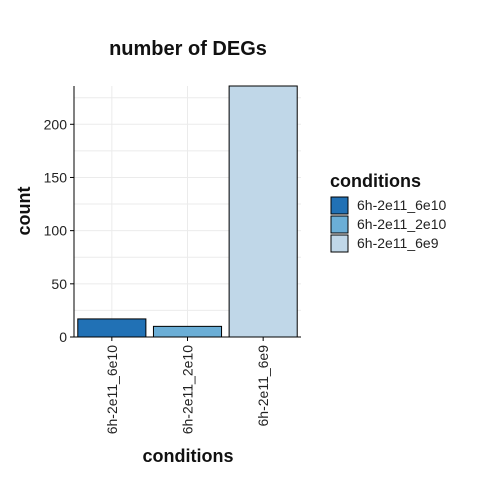  What do you see at coordinates (188, 456) in the screenshot?
I see `x-axis-title: conditions` at bounding box center [188, 456].